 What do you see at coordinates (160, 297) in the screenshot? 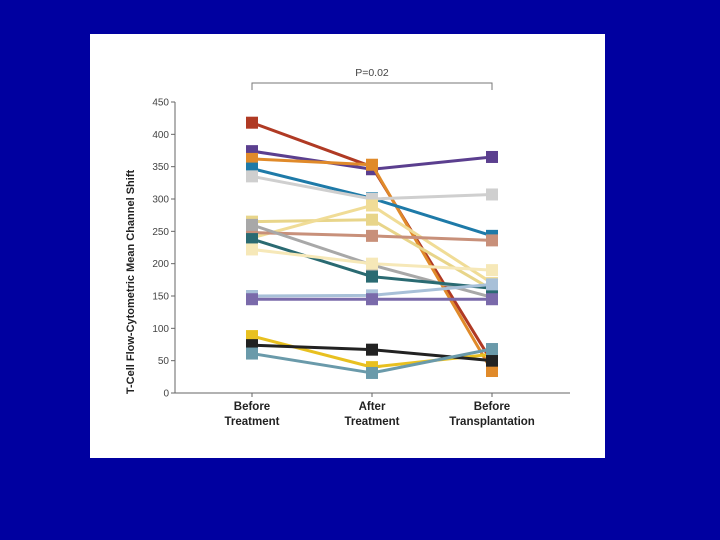
I see `y-tick-label: 150` at bounding box center [160, 297].